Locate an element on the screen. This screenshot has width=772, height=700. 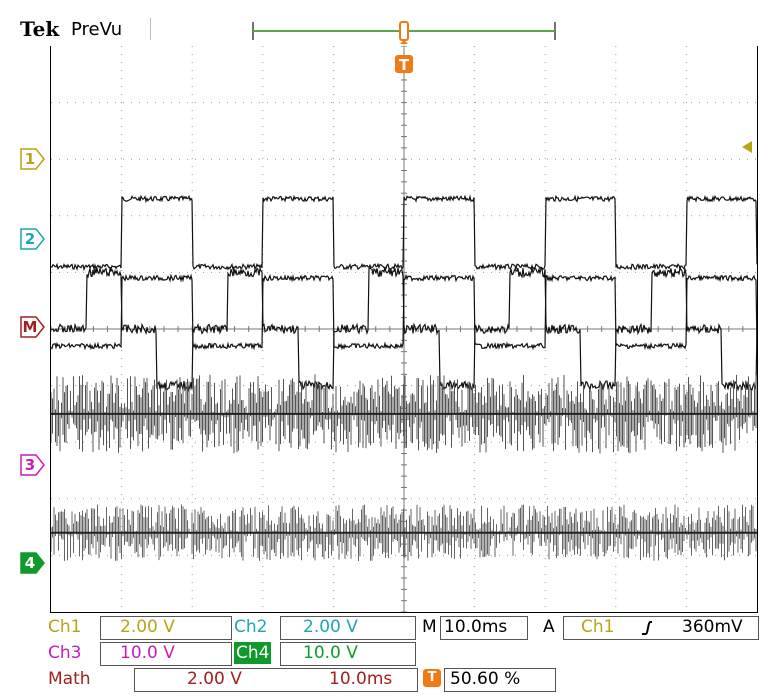
trigger-position-value: 50.60 % is located at coordinates (485, 679).